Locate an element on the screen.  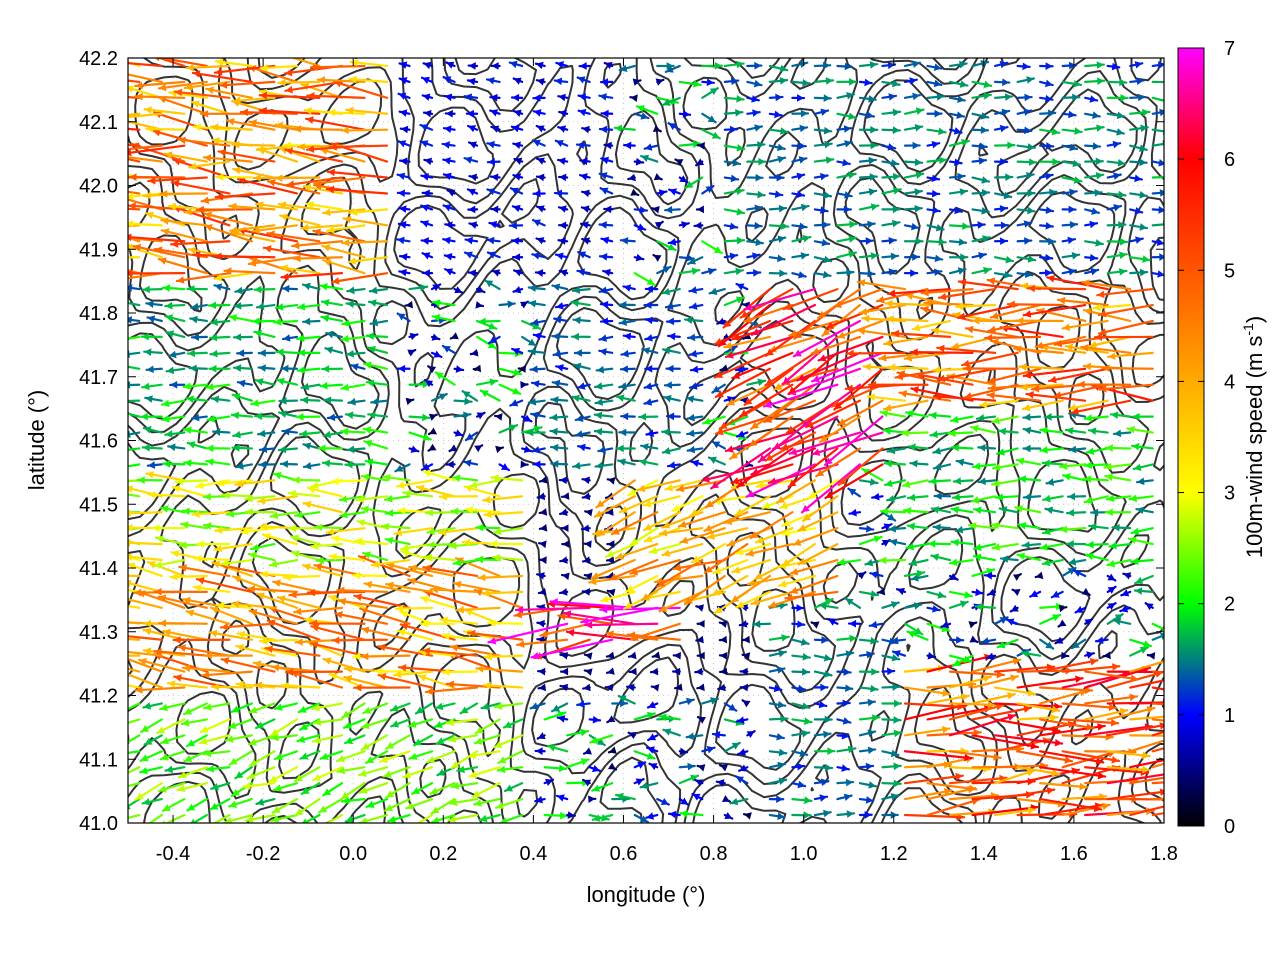
x-tick-label: 1.8 is located at coordinates (1164, 854).